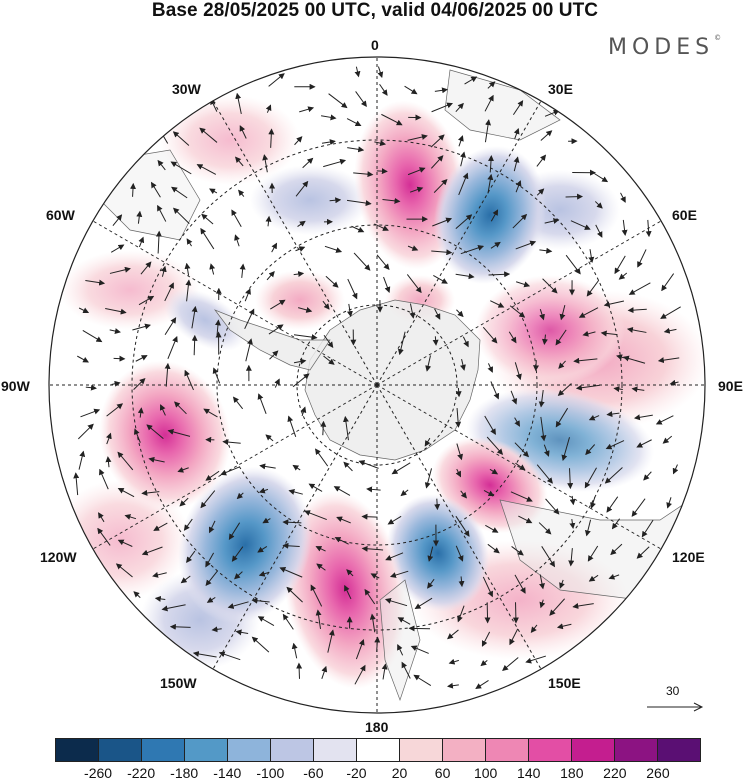 This screenshot has width=750, height=783. What do you see at coordinates (615, 773) in the screenshot?
I see `colorbar-tick-label: 220` at bounding box center [615, 773].